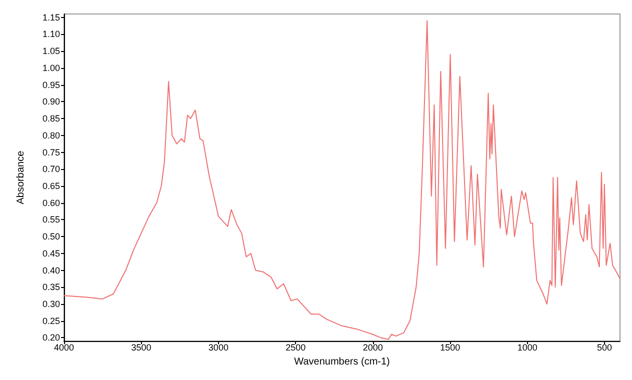  Describe the element at coordinates (51, 253) in the screenshot. I see `y-tick-label: 0.45` at that location.